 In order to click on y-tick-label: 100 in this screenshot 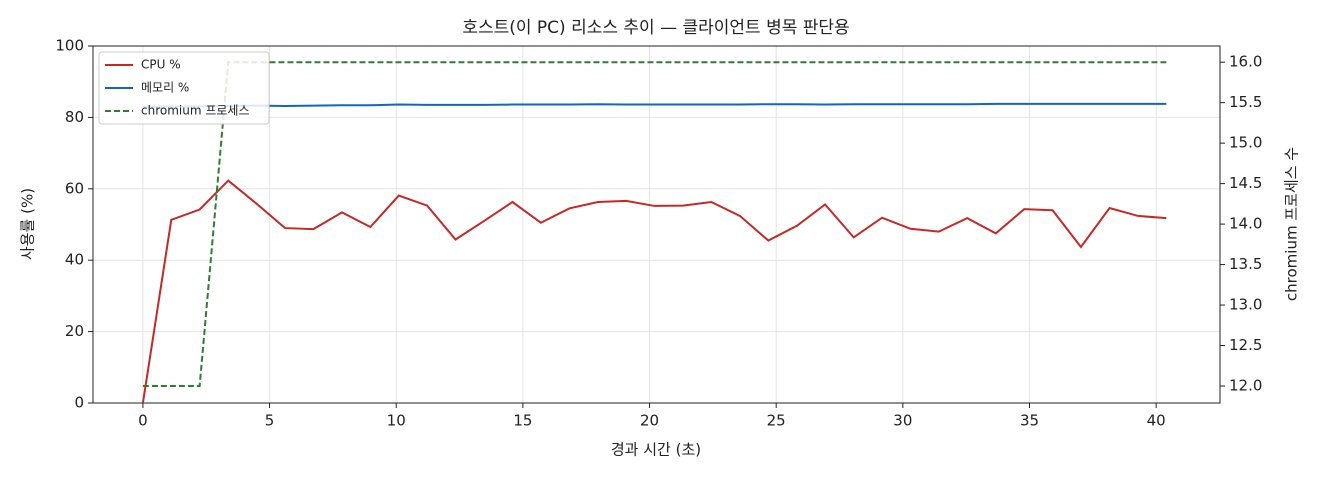, I will do `click(69, 46)`.